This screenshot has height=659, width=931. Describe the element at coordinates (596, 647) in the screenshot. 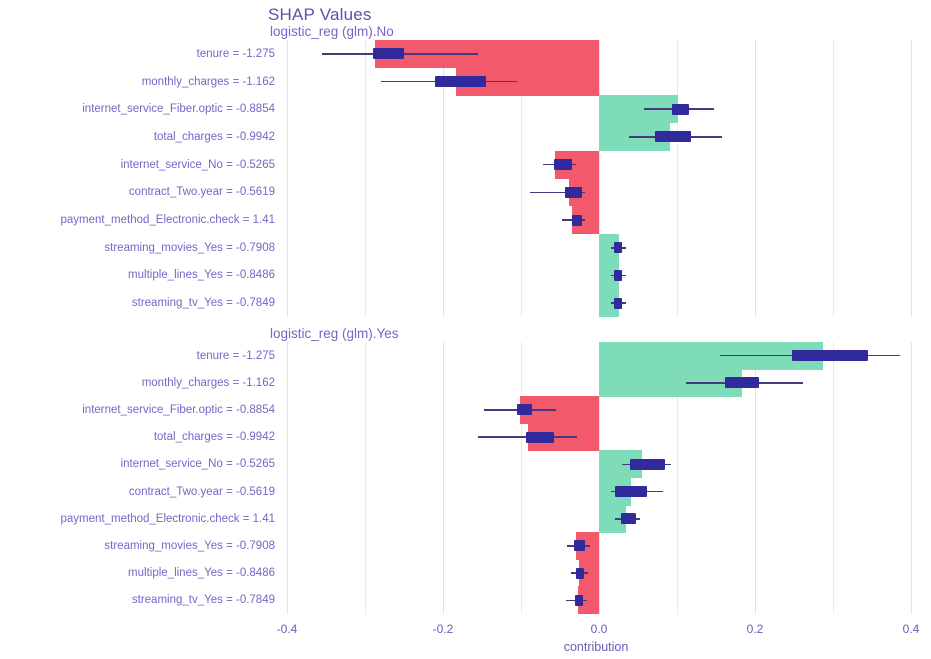

I see `x-axis-label: contribution` at that location.